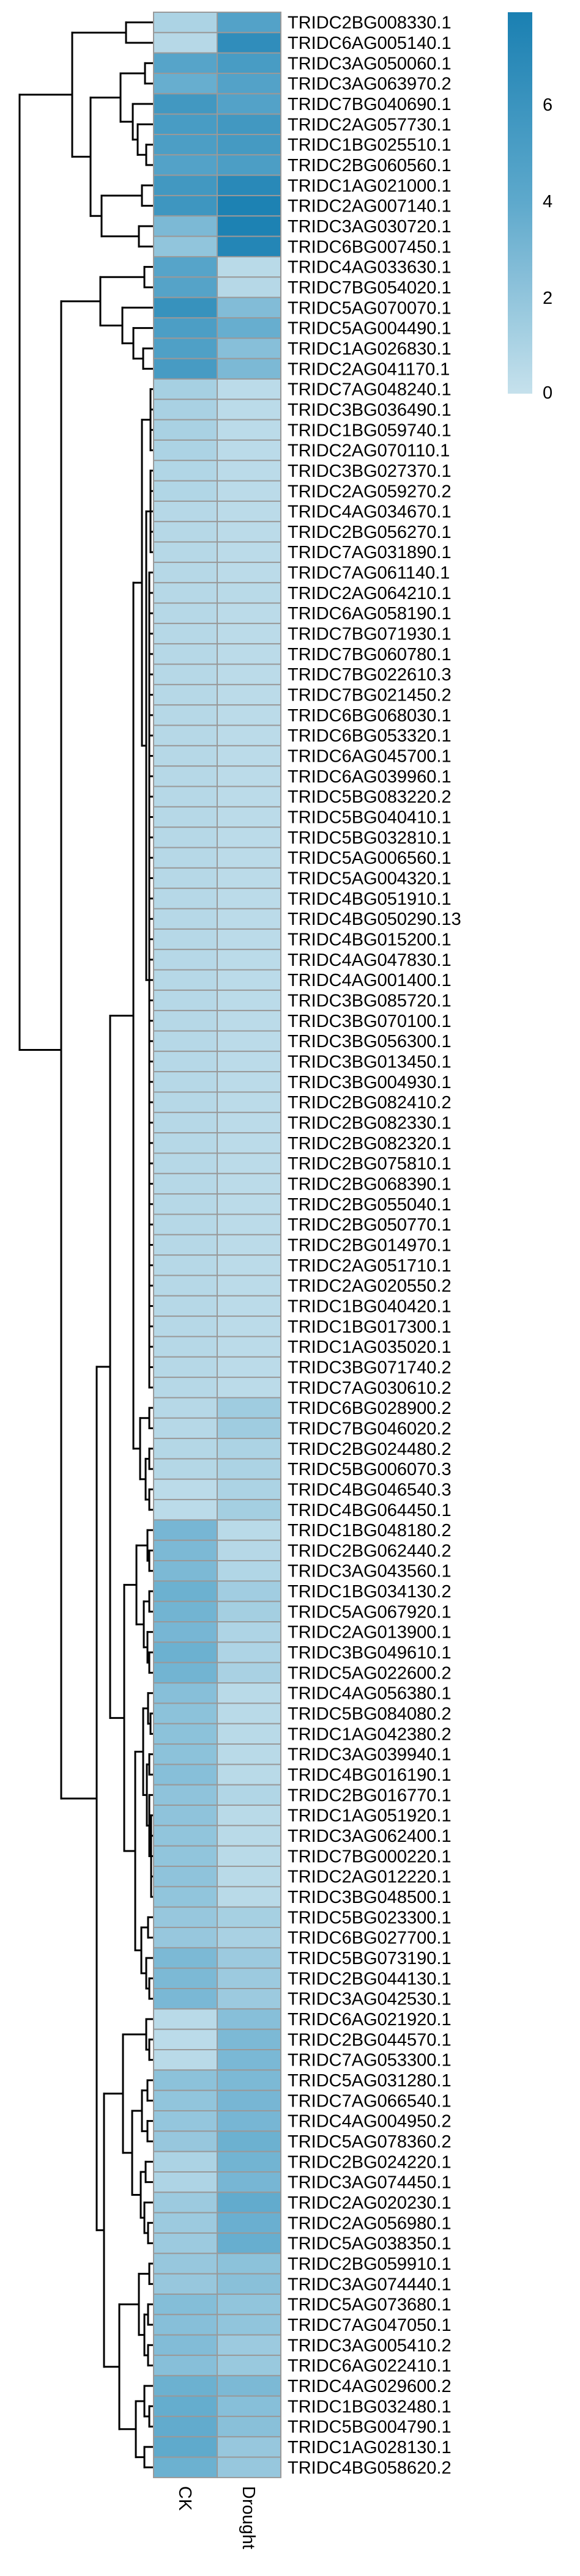 The height and width of the screenshot is (2576, 580). I want to click on row-label: TRIDC4AG034670.1, so click(370, 512).